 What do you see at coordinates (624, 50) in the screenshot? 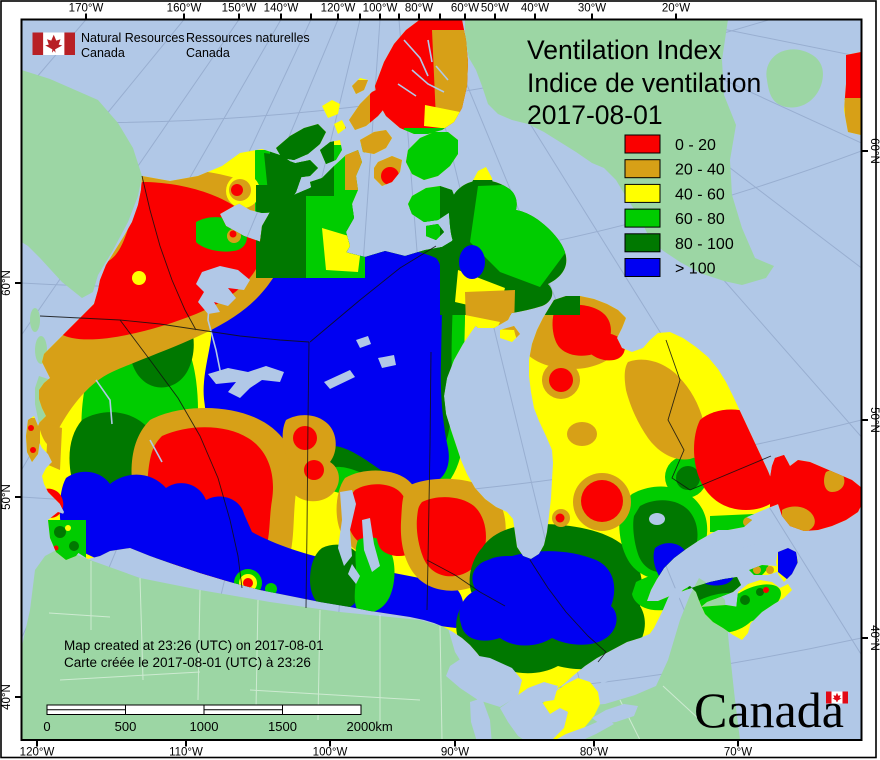
I see `svg-text: Ventilation Index` at bounding box center [624, 50].